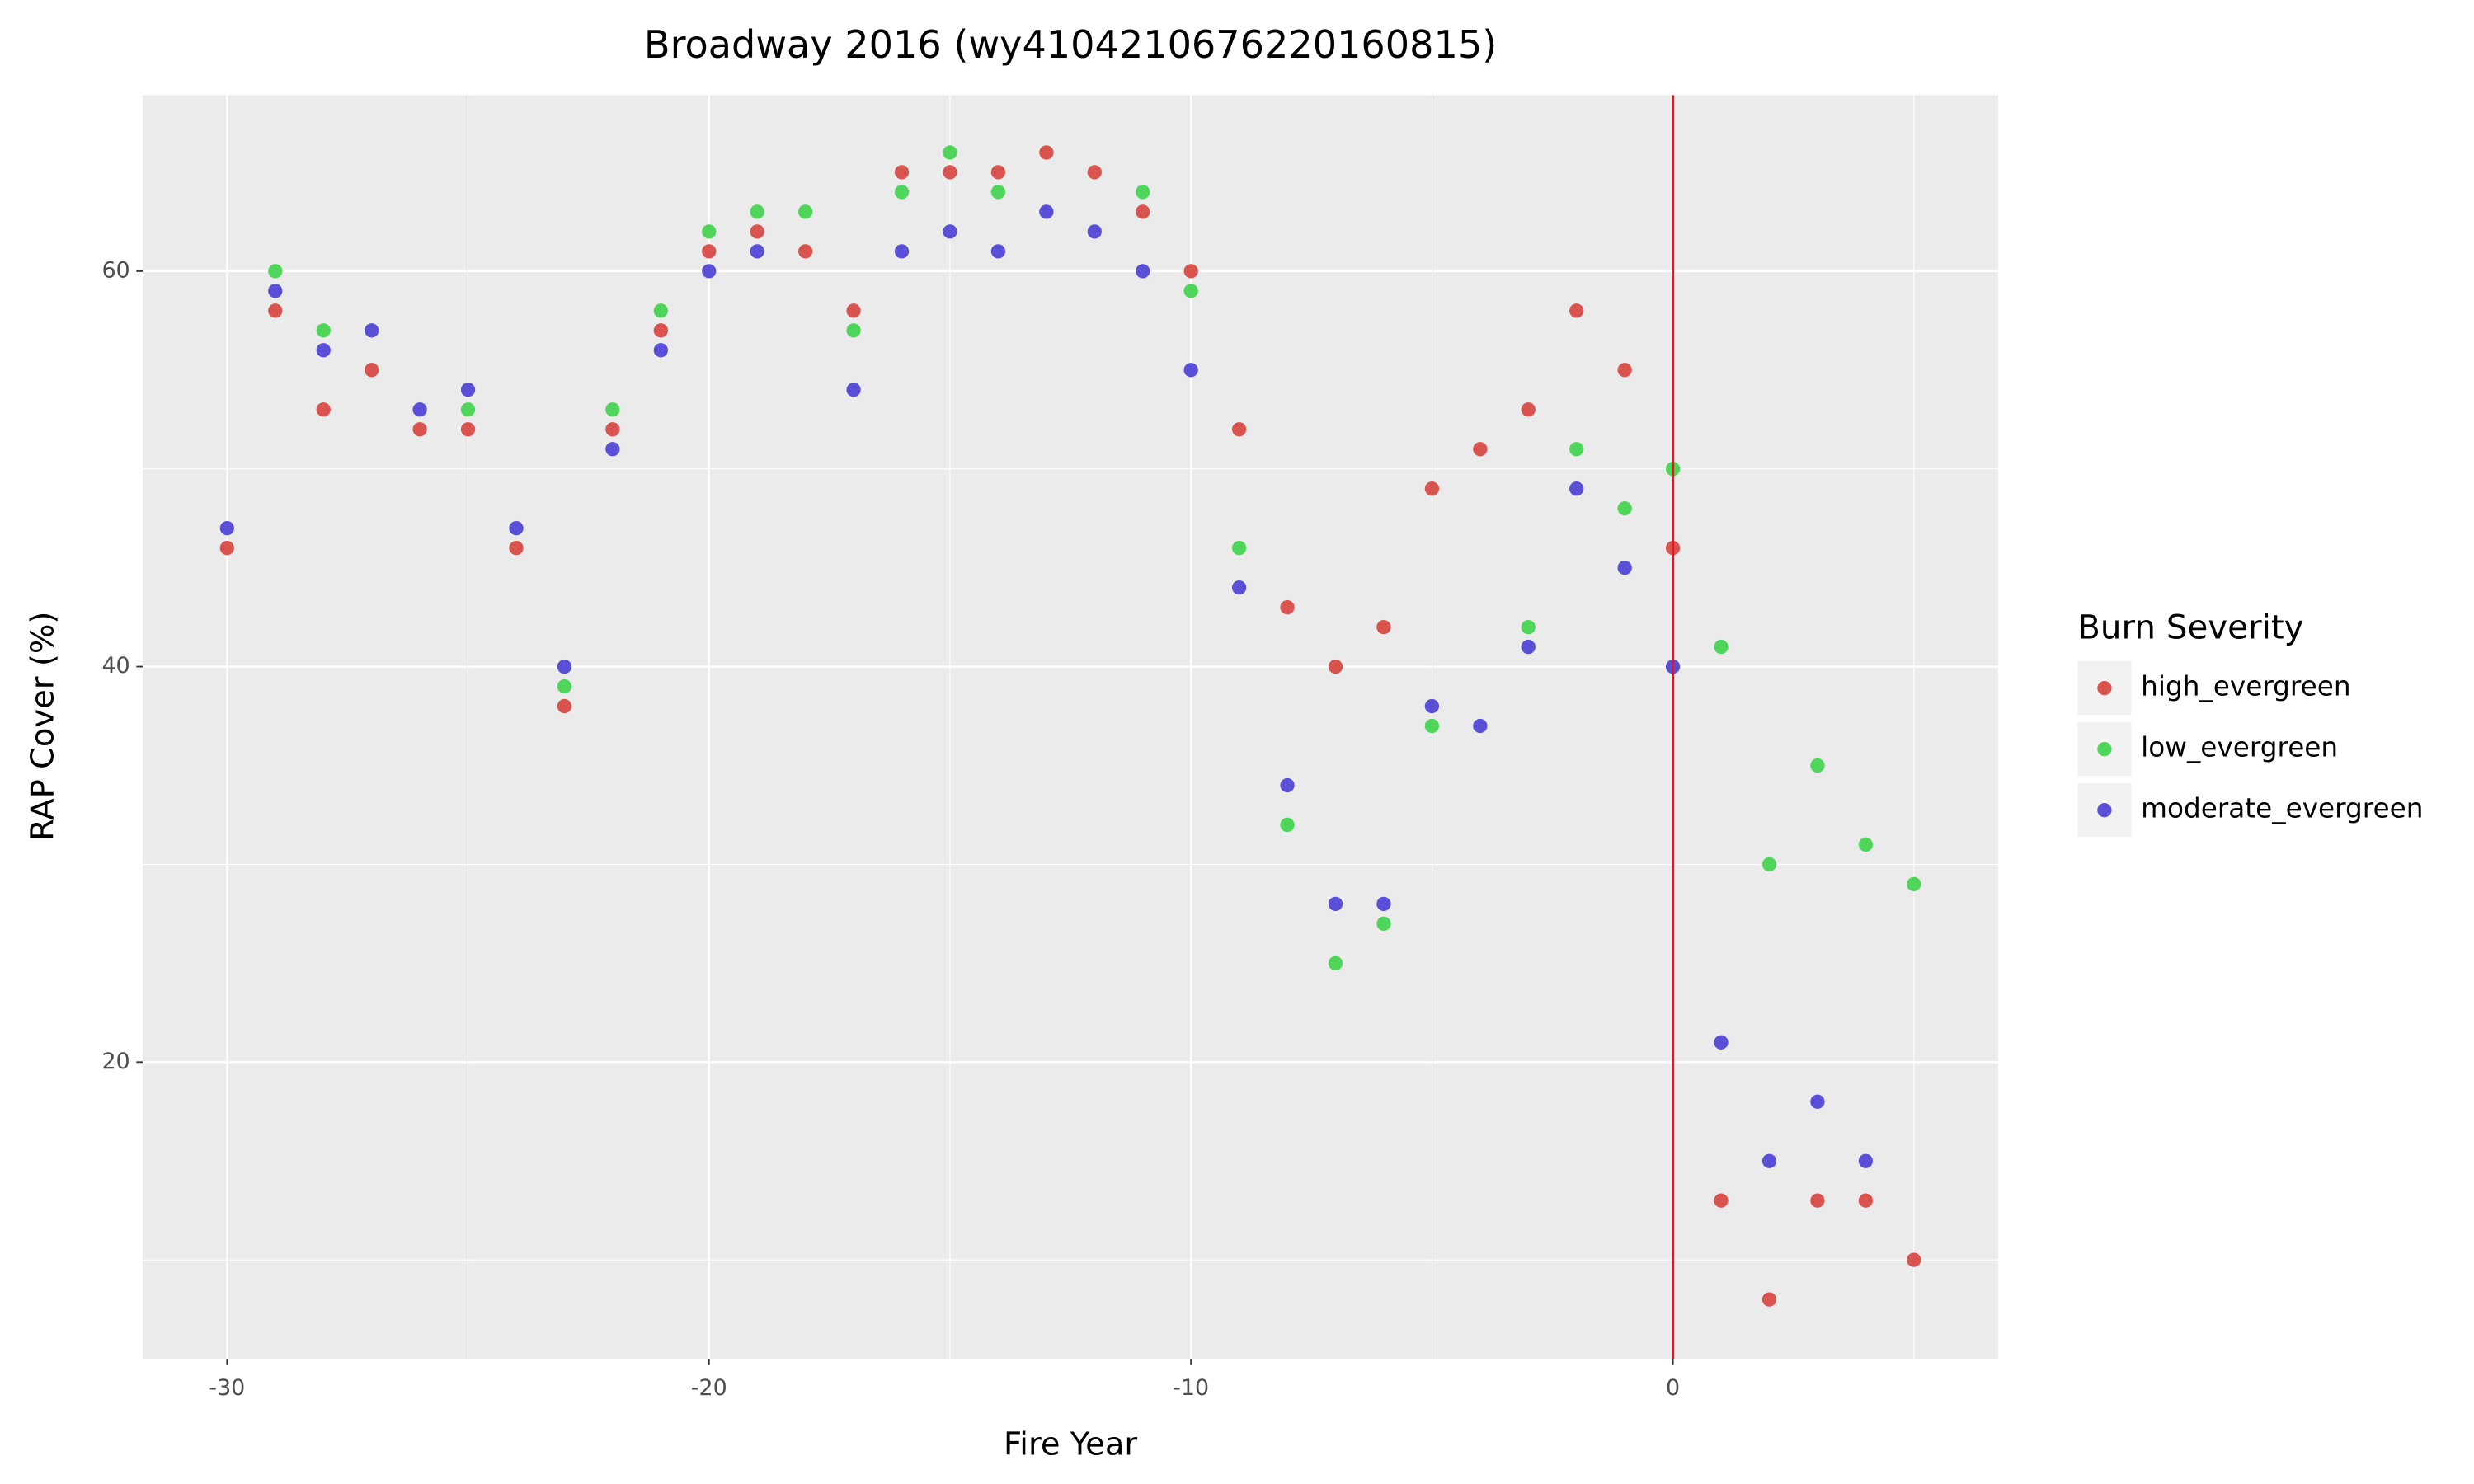 This screenshot has width=2474, height=1484. I want to click on y-tick-label: 40, so click(115, 666).